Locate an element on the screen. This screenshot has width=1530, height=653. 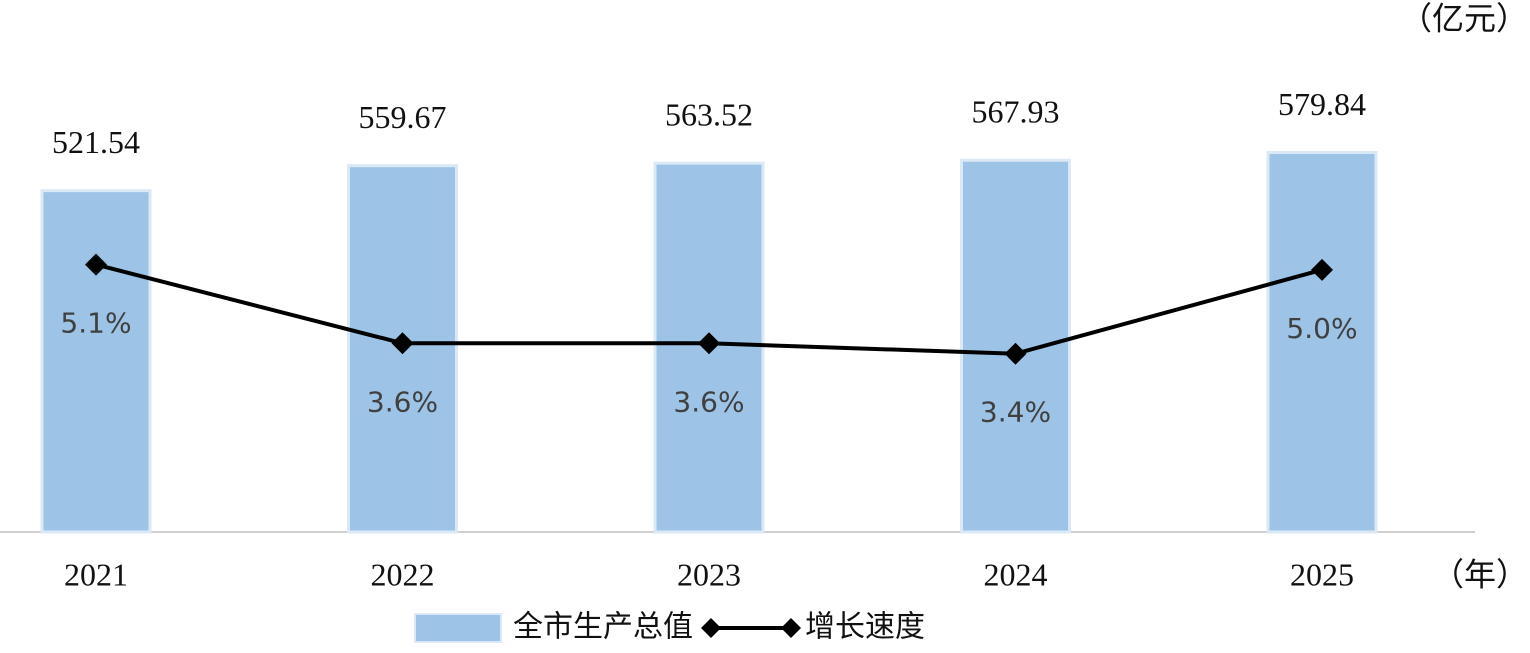
bar-value-label: 567.93 is located at coordinates (1016, 112).